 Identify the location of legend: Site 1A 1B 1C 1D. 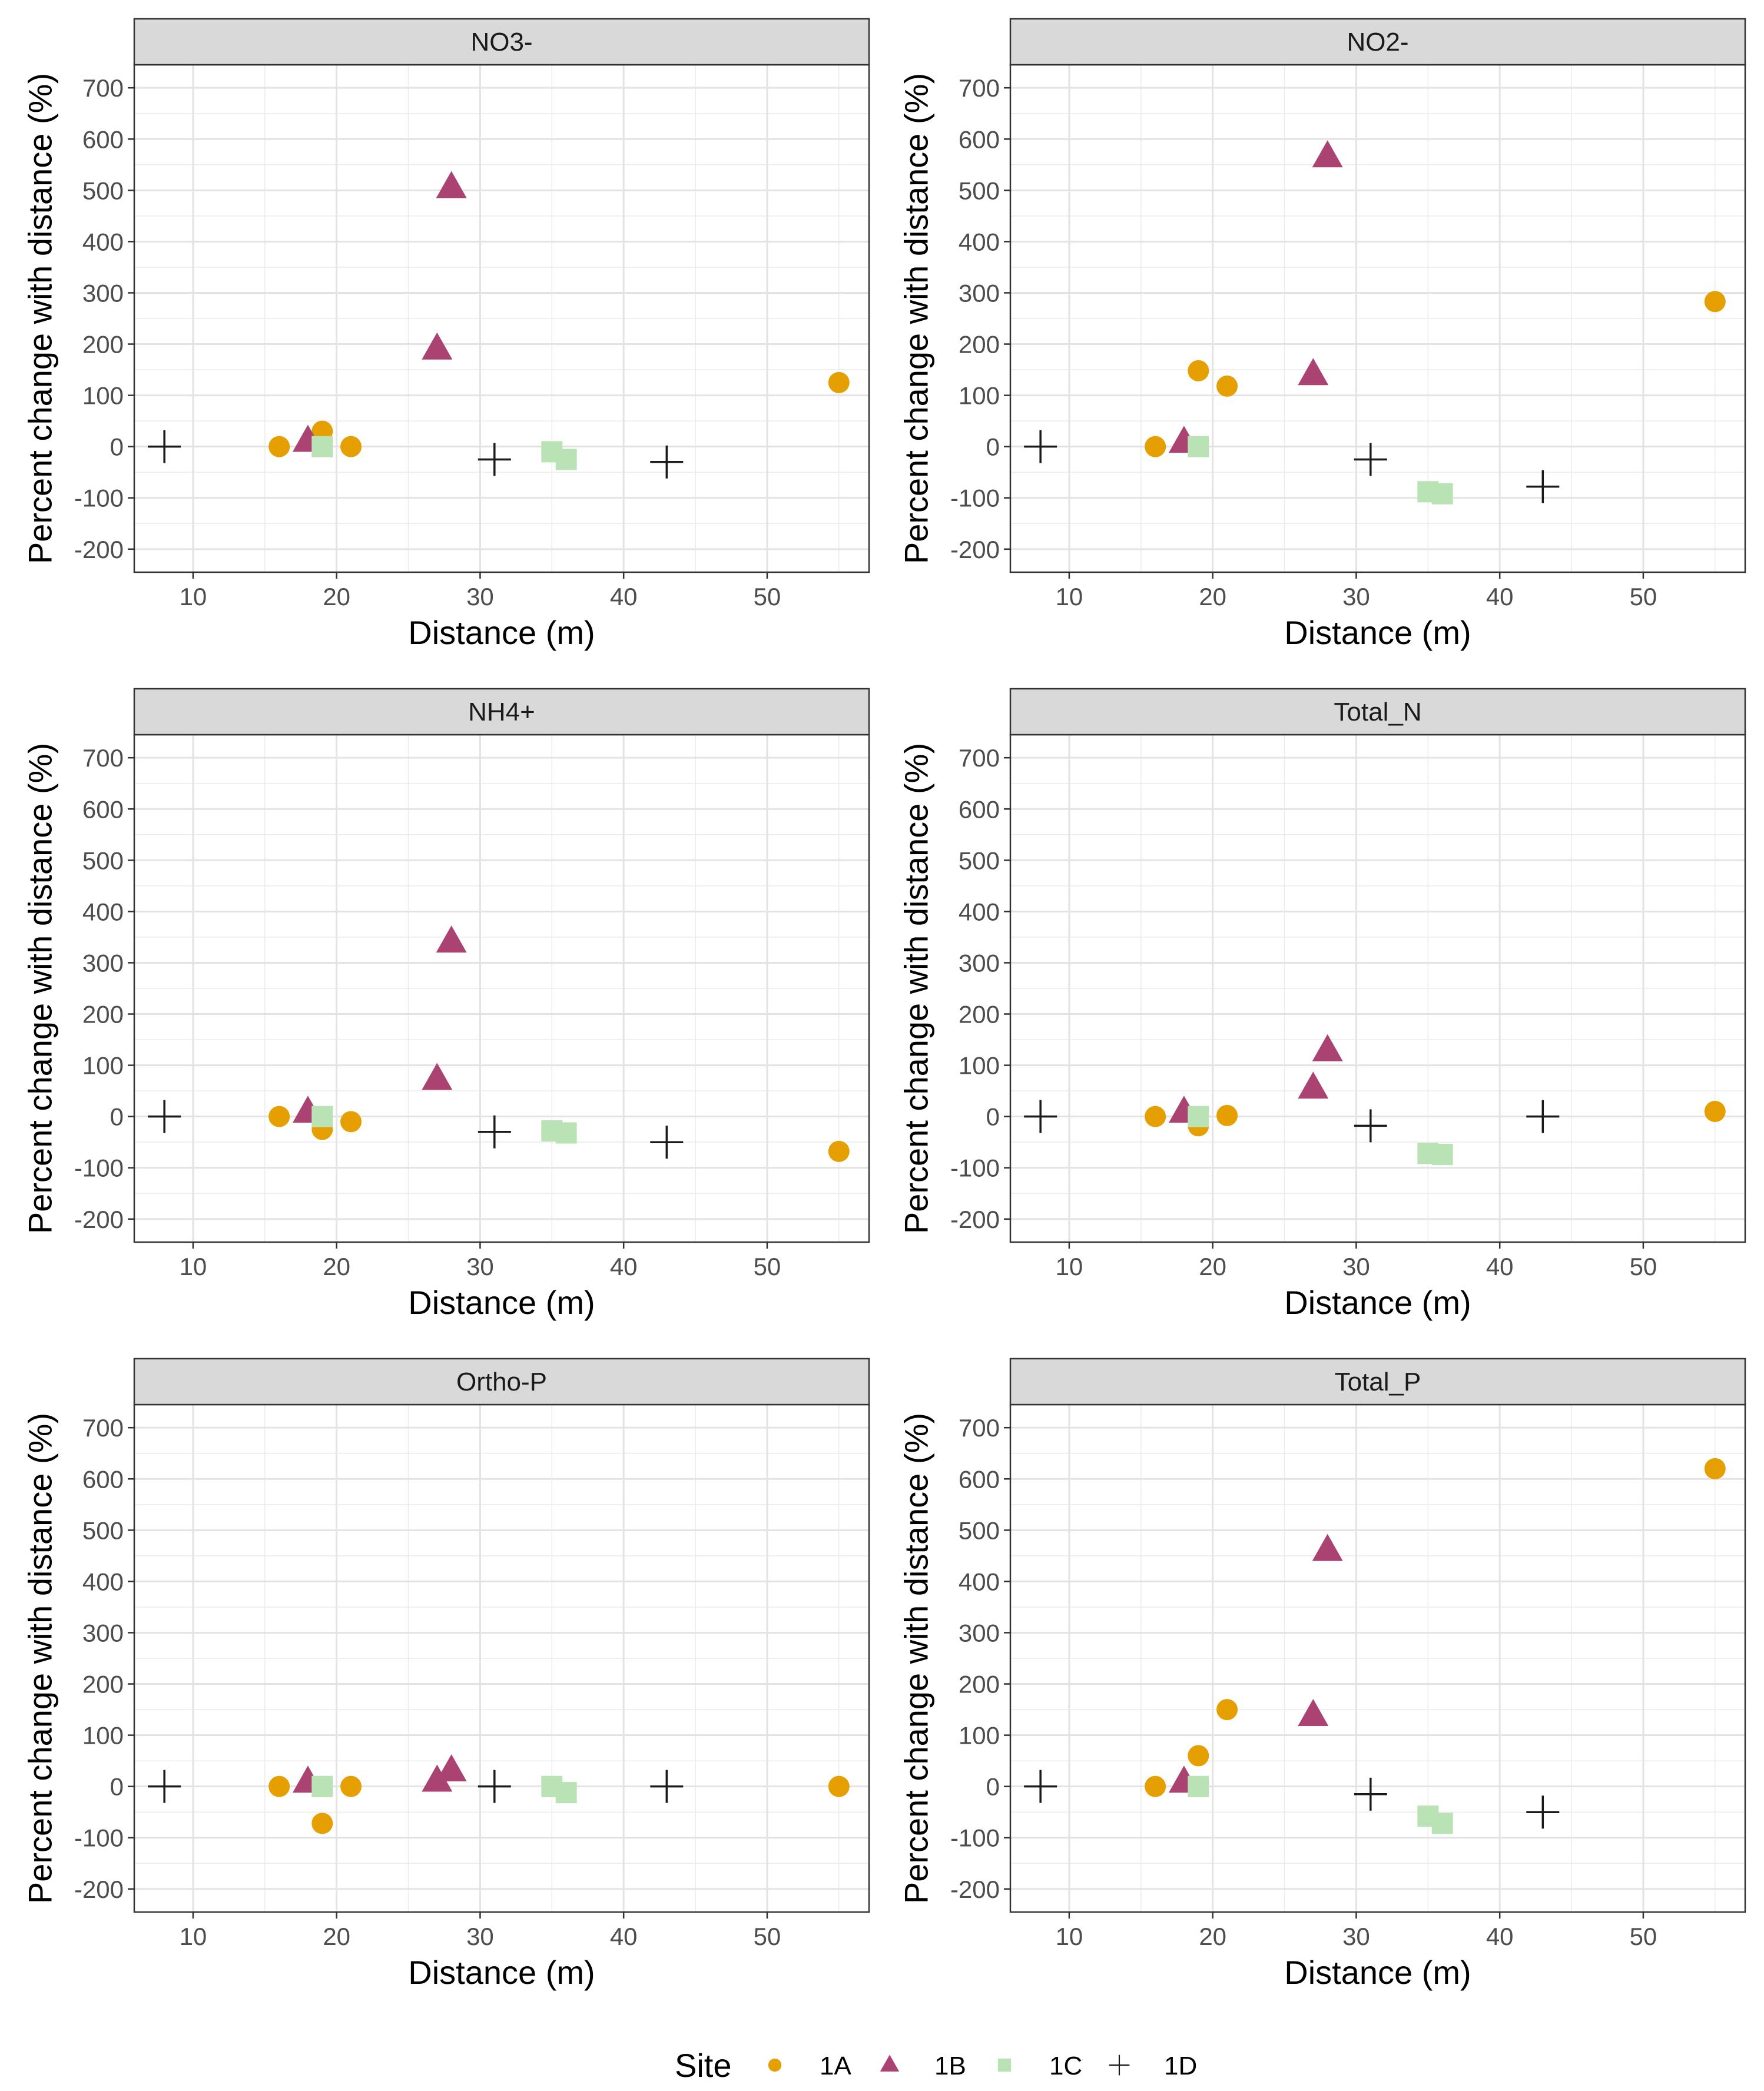
(936, 2065).